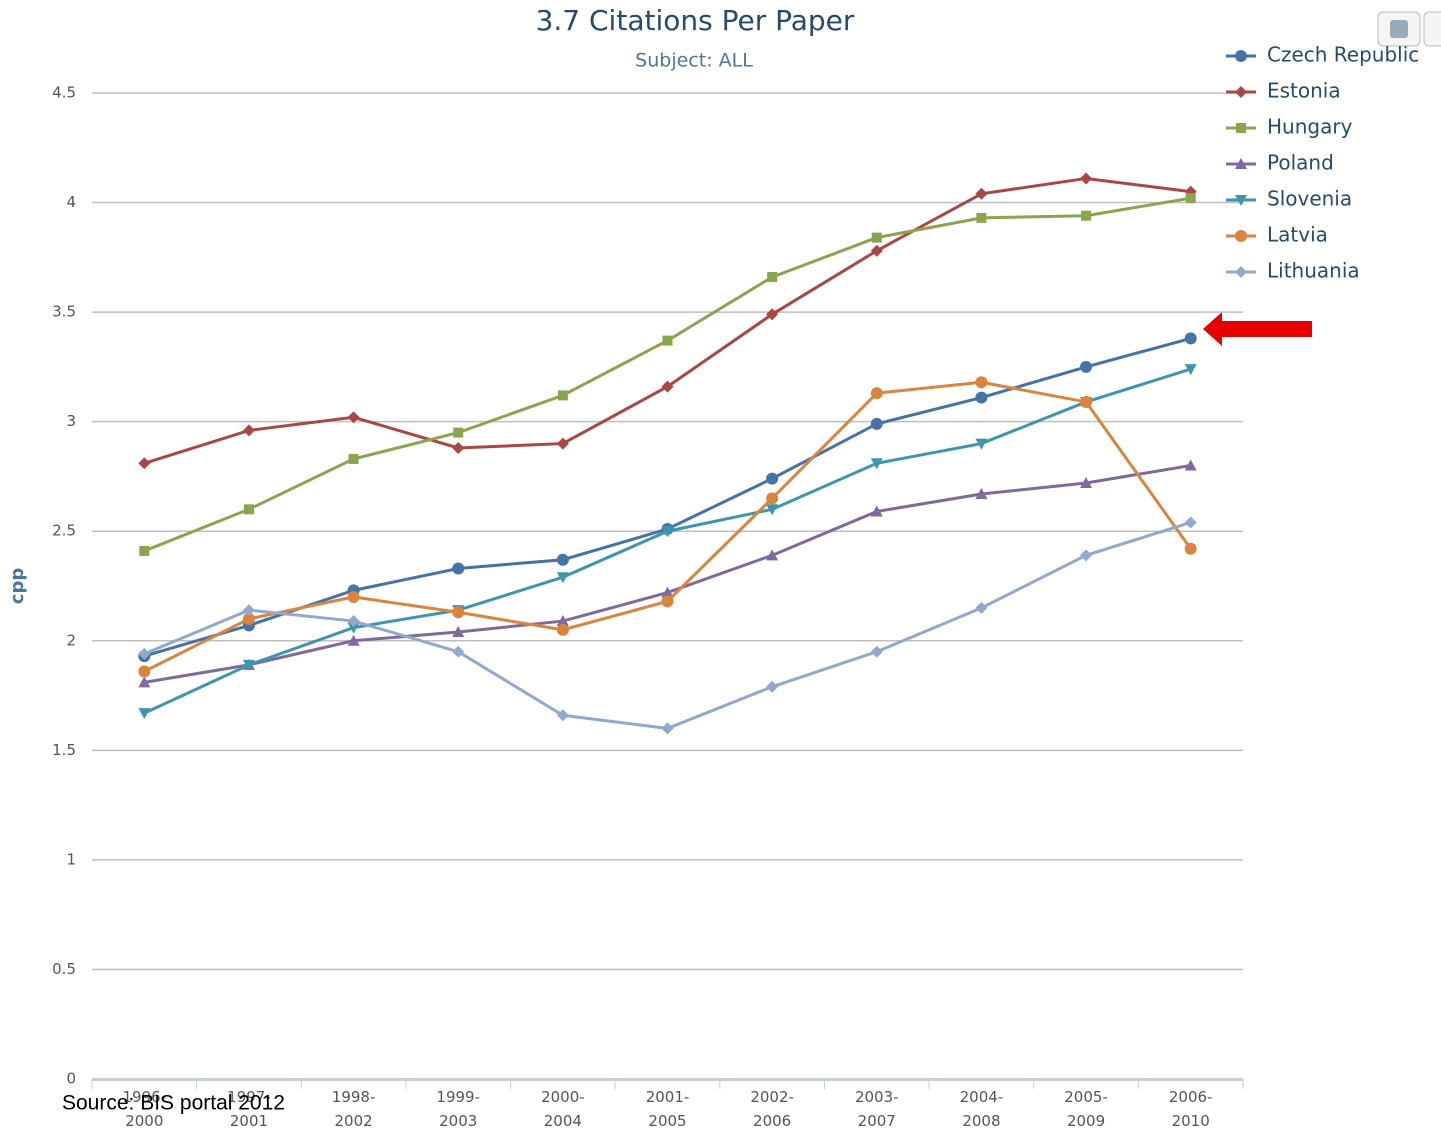  Describe the element at coordinates (1257, 329) in the screenshot. I see `annotation-arrow` at that location.